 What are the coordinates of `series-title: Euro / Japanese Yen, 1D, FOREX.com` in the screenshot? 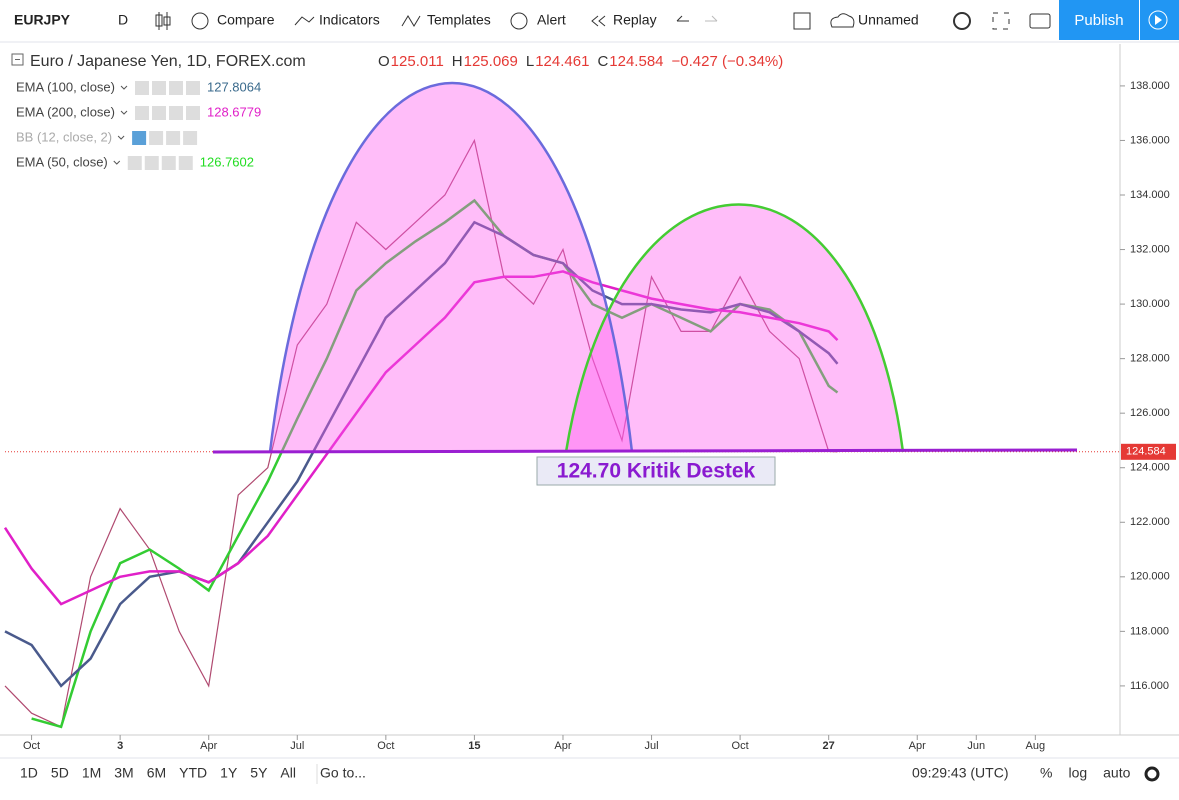 It's located at (168, 61).